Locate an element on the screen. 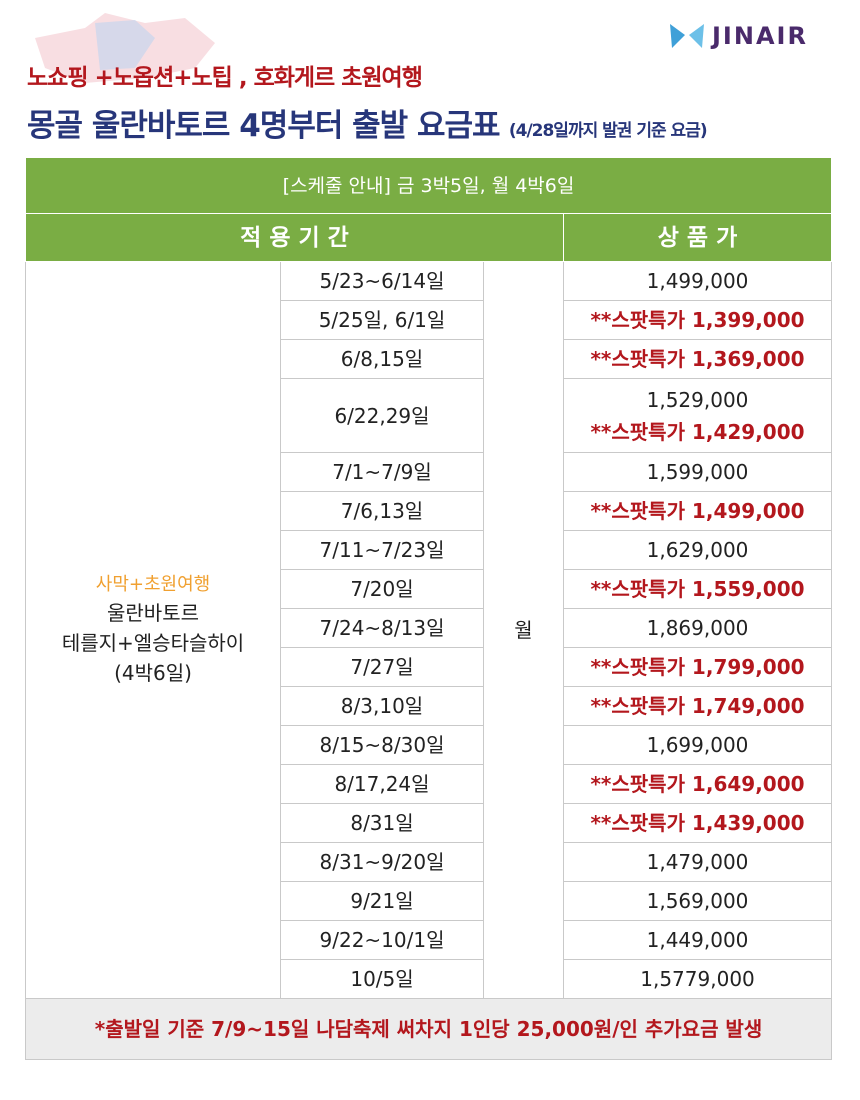 The image size is (860, 1100). price-cell: 1,869,000 is located at coordinates (697, 628).